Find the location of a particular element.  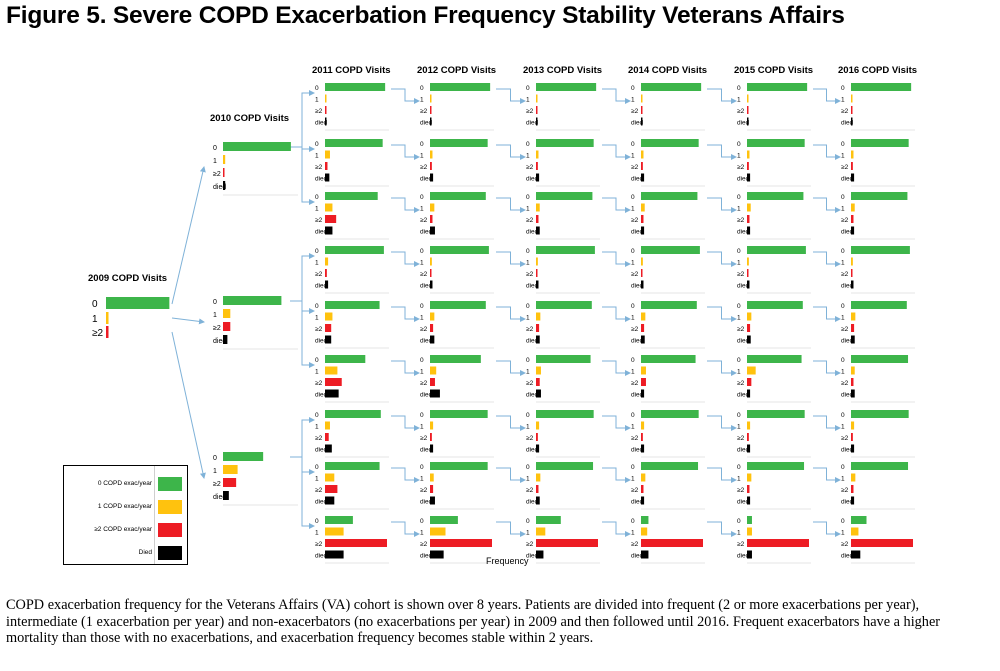

legend-swatch-green is located at coordinates (170, 484).